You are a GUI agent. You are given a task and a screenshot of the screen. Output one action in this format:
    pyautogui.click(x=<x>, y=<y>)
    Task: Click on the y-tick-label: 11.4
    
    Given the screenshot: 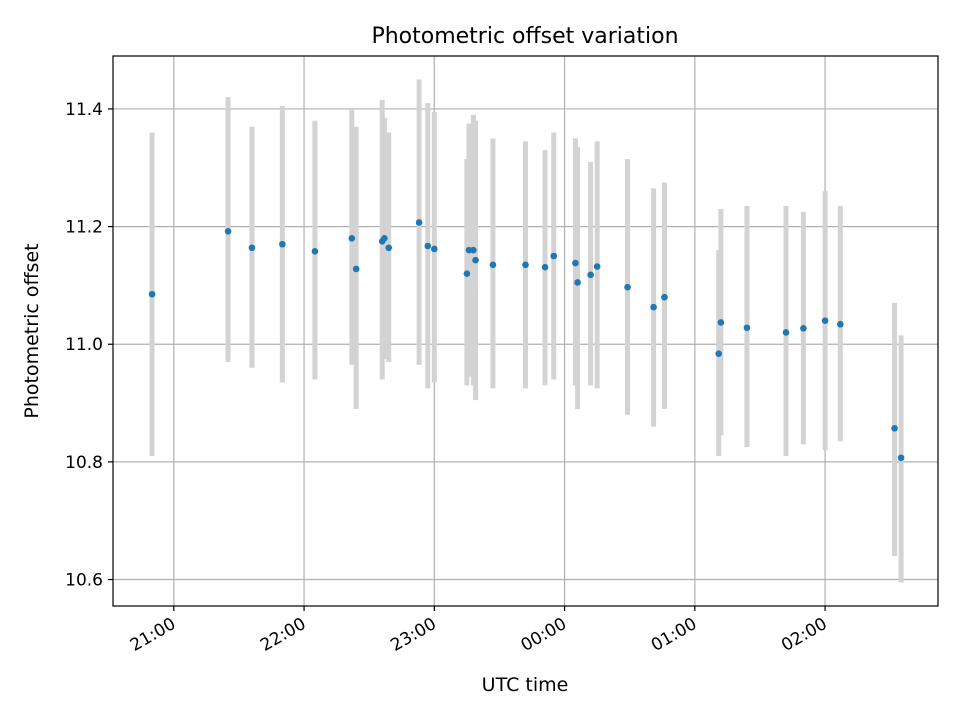 What is the action you would take?
    pyautogui.click(x=84, y=110)
    